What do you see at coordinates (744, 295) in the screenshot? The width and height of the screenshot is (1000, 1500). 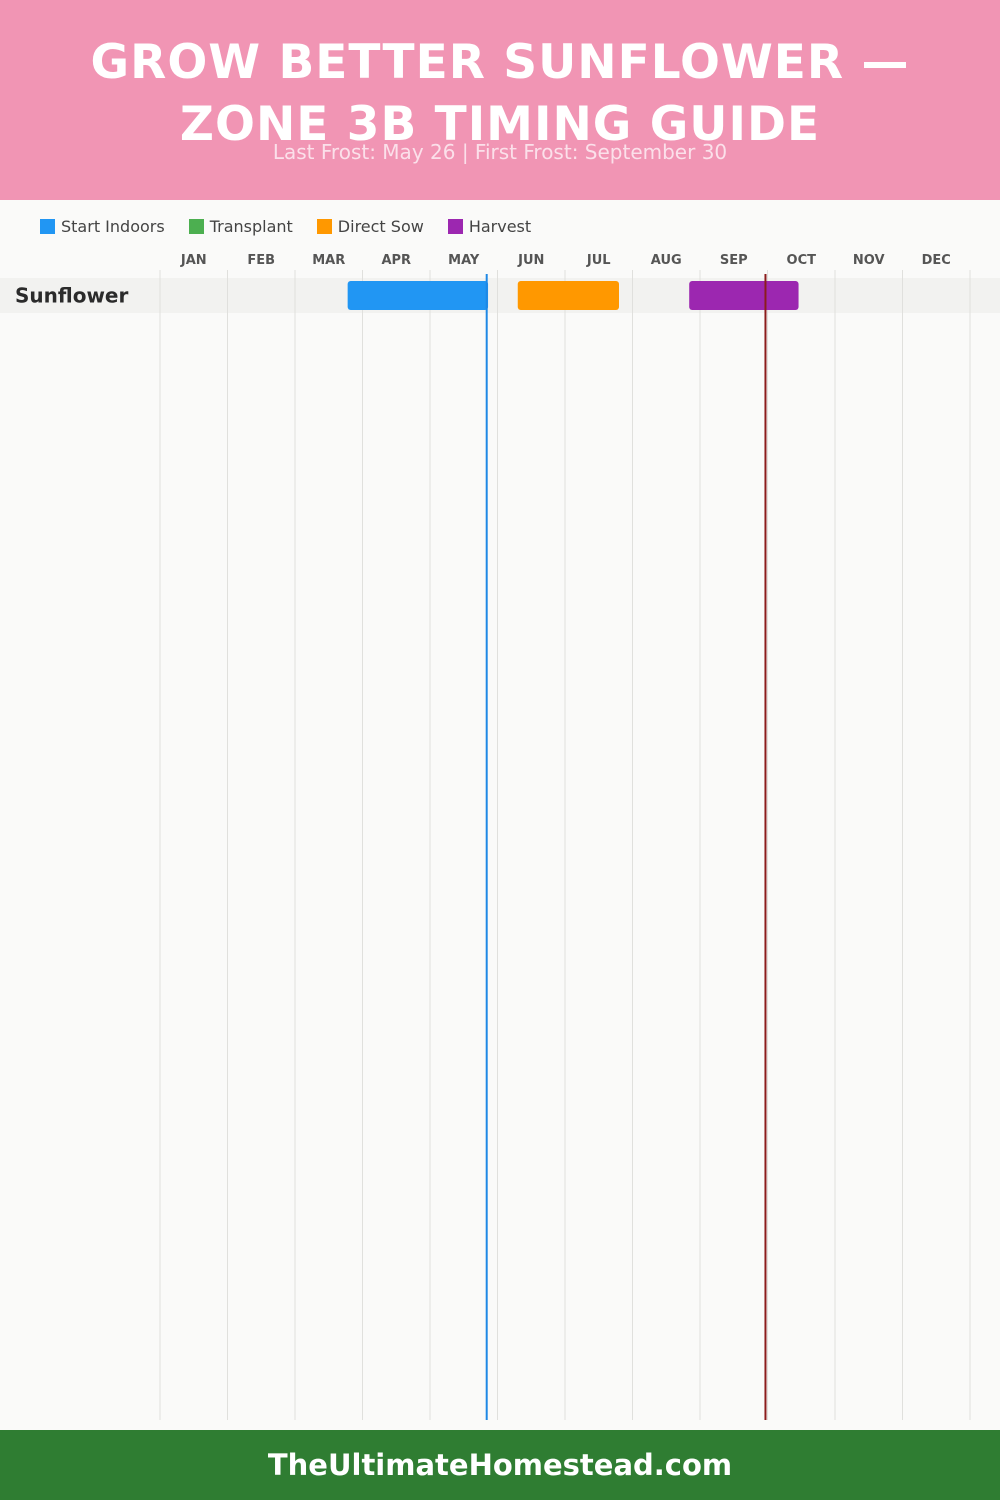 I see `bar-harvest` at bounding box center [744, 295].